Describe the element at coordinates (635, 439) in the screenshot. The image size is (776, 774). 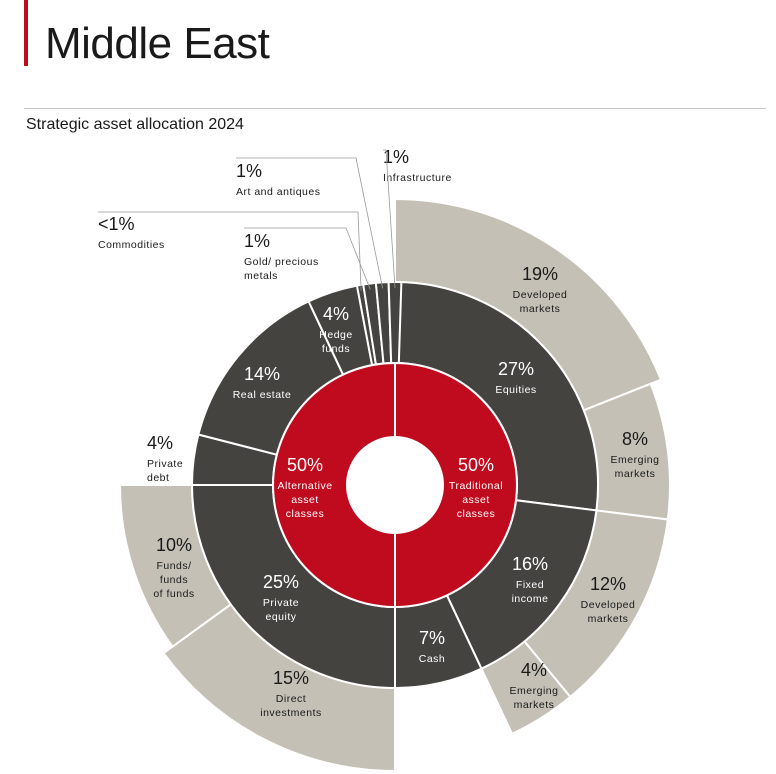
I see `outer-equities-emerging-markets-value: 8%` at that location.